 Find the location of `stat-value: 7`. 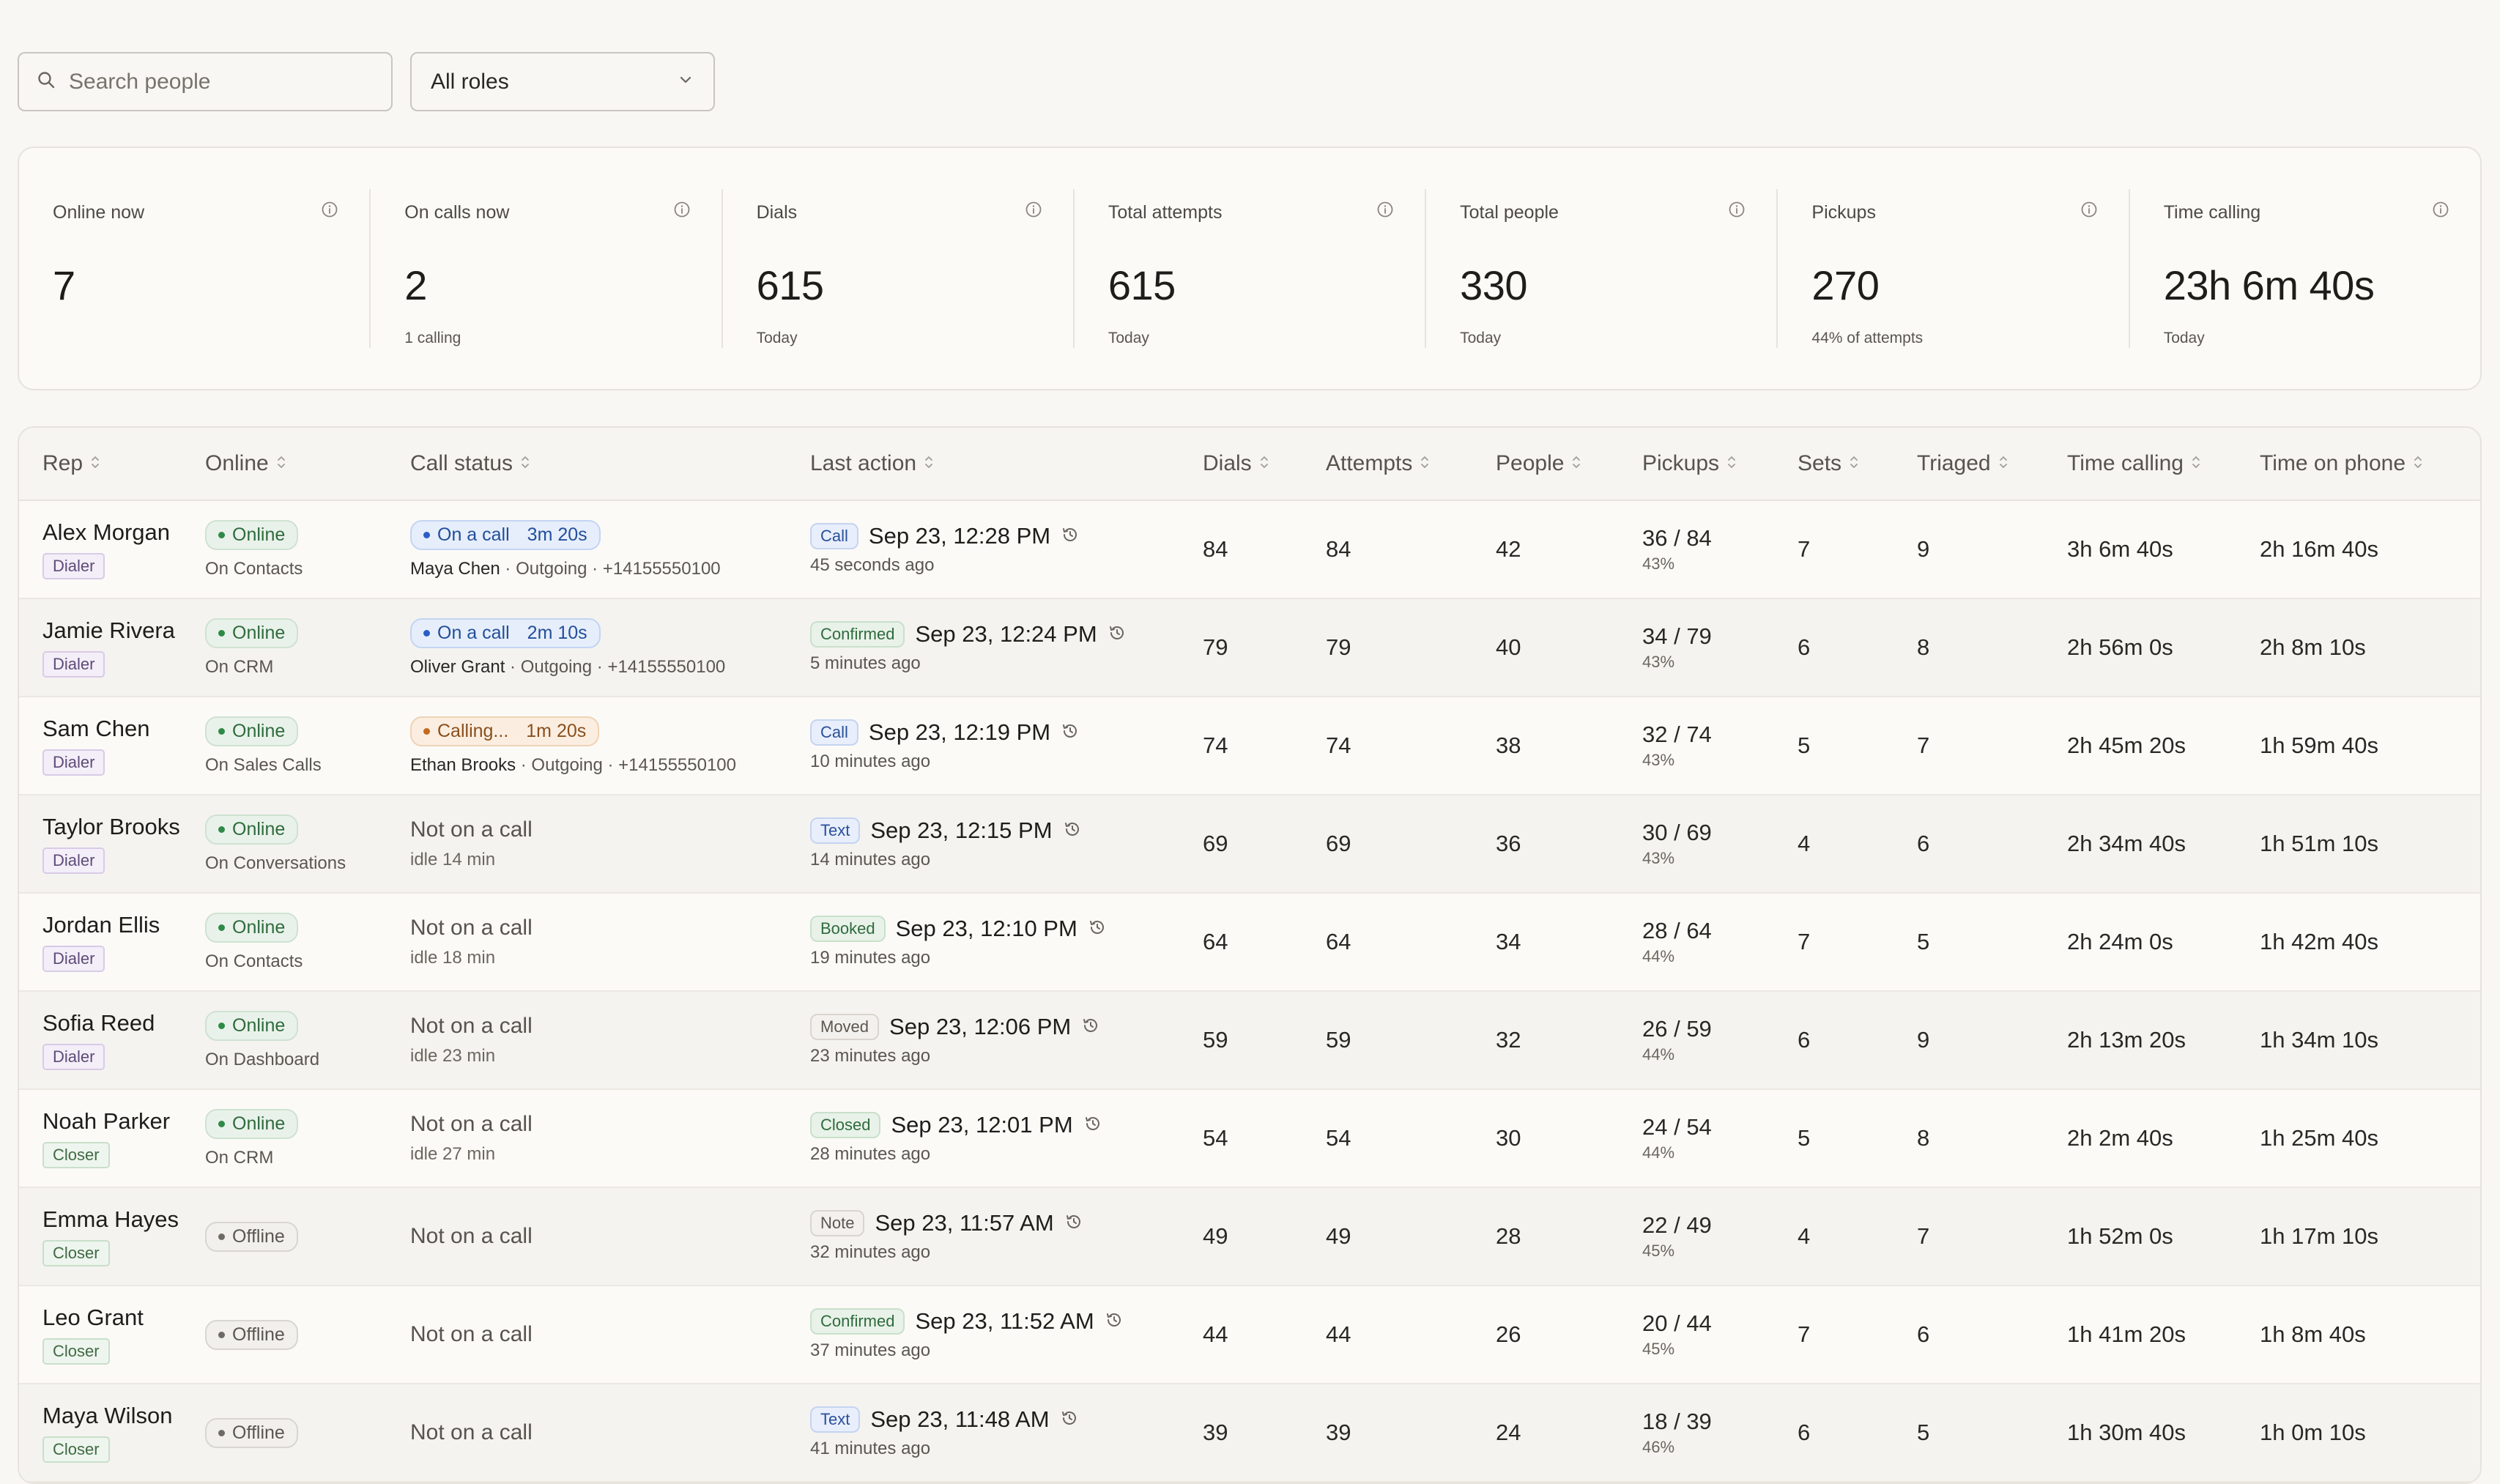

stat-value: 7 is located at coordinates (64, 285).